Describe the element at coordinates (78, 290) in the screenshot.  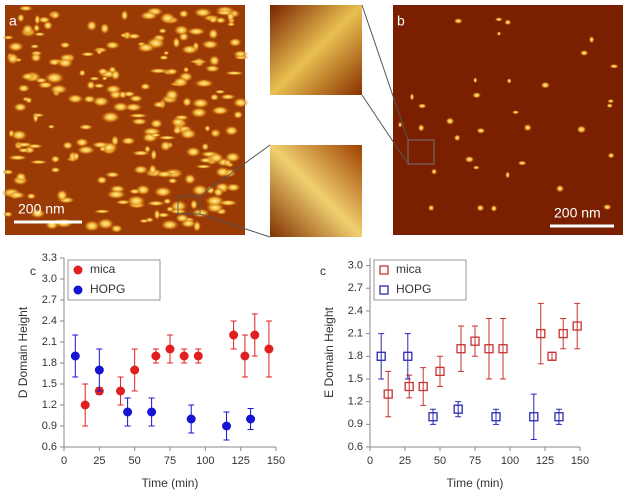
I see `legend-marker` at that location.